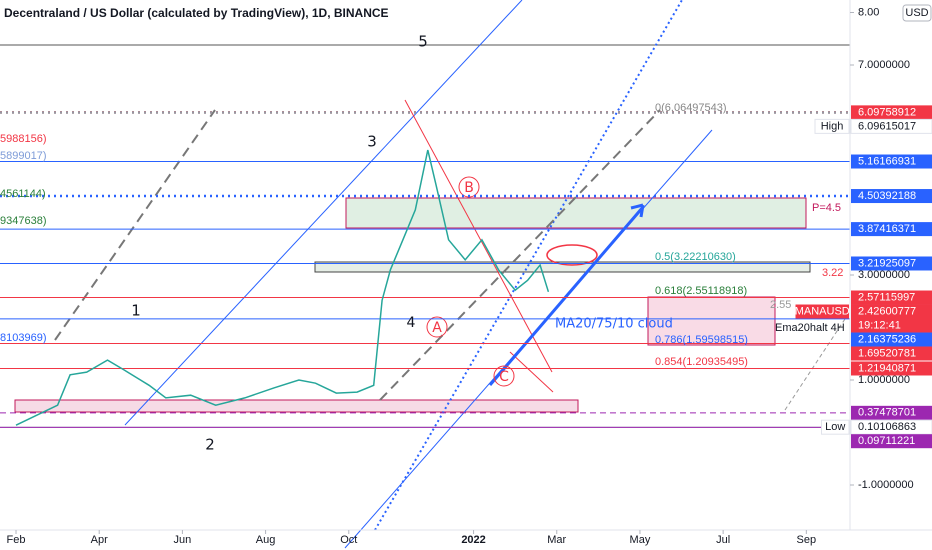  What do you see at coordinates (372, 142) in the screenshot?
I see `wave-label: 3` at bounding box center [372, 142].